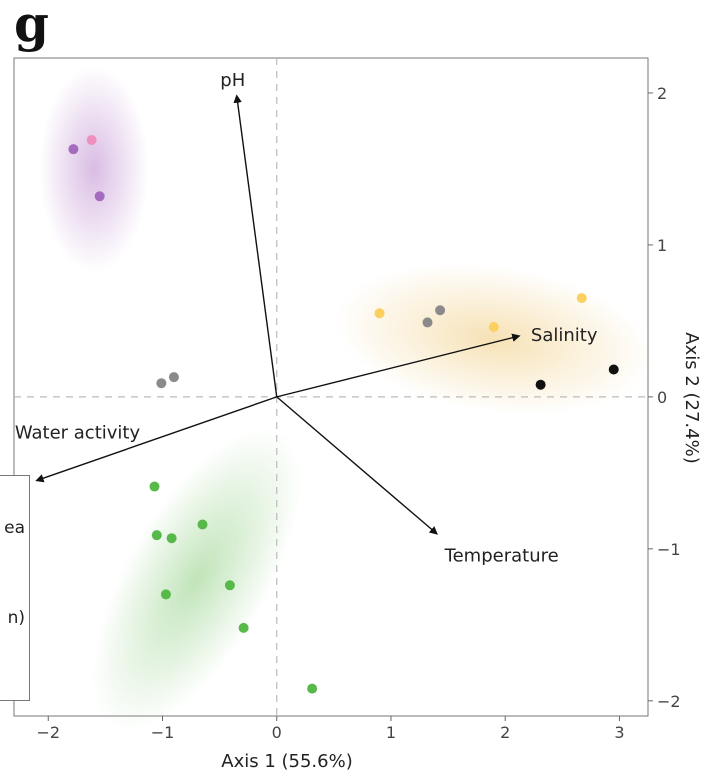 The image size is (718, 779). Describe the element at coordinates (48, 732) in the screenshot. I see `x-tick-label-1: −2` at that location.